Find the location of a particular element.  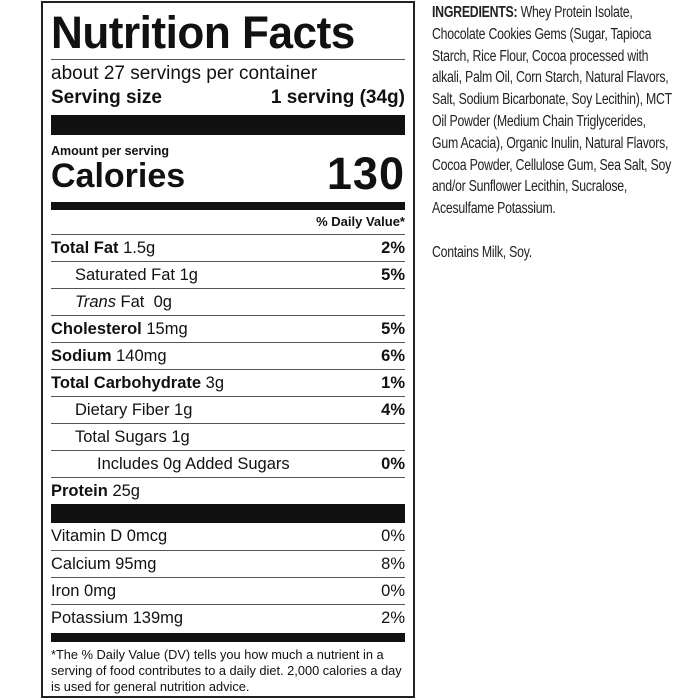

nutrient-name: Includes 0g Added Sugars is located at coordinates (193, 463).